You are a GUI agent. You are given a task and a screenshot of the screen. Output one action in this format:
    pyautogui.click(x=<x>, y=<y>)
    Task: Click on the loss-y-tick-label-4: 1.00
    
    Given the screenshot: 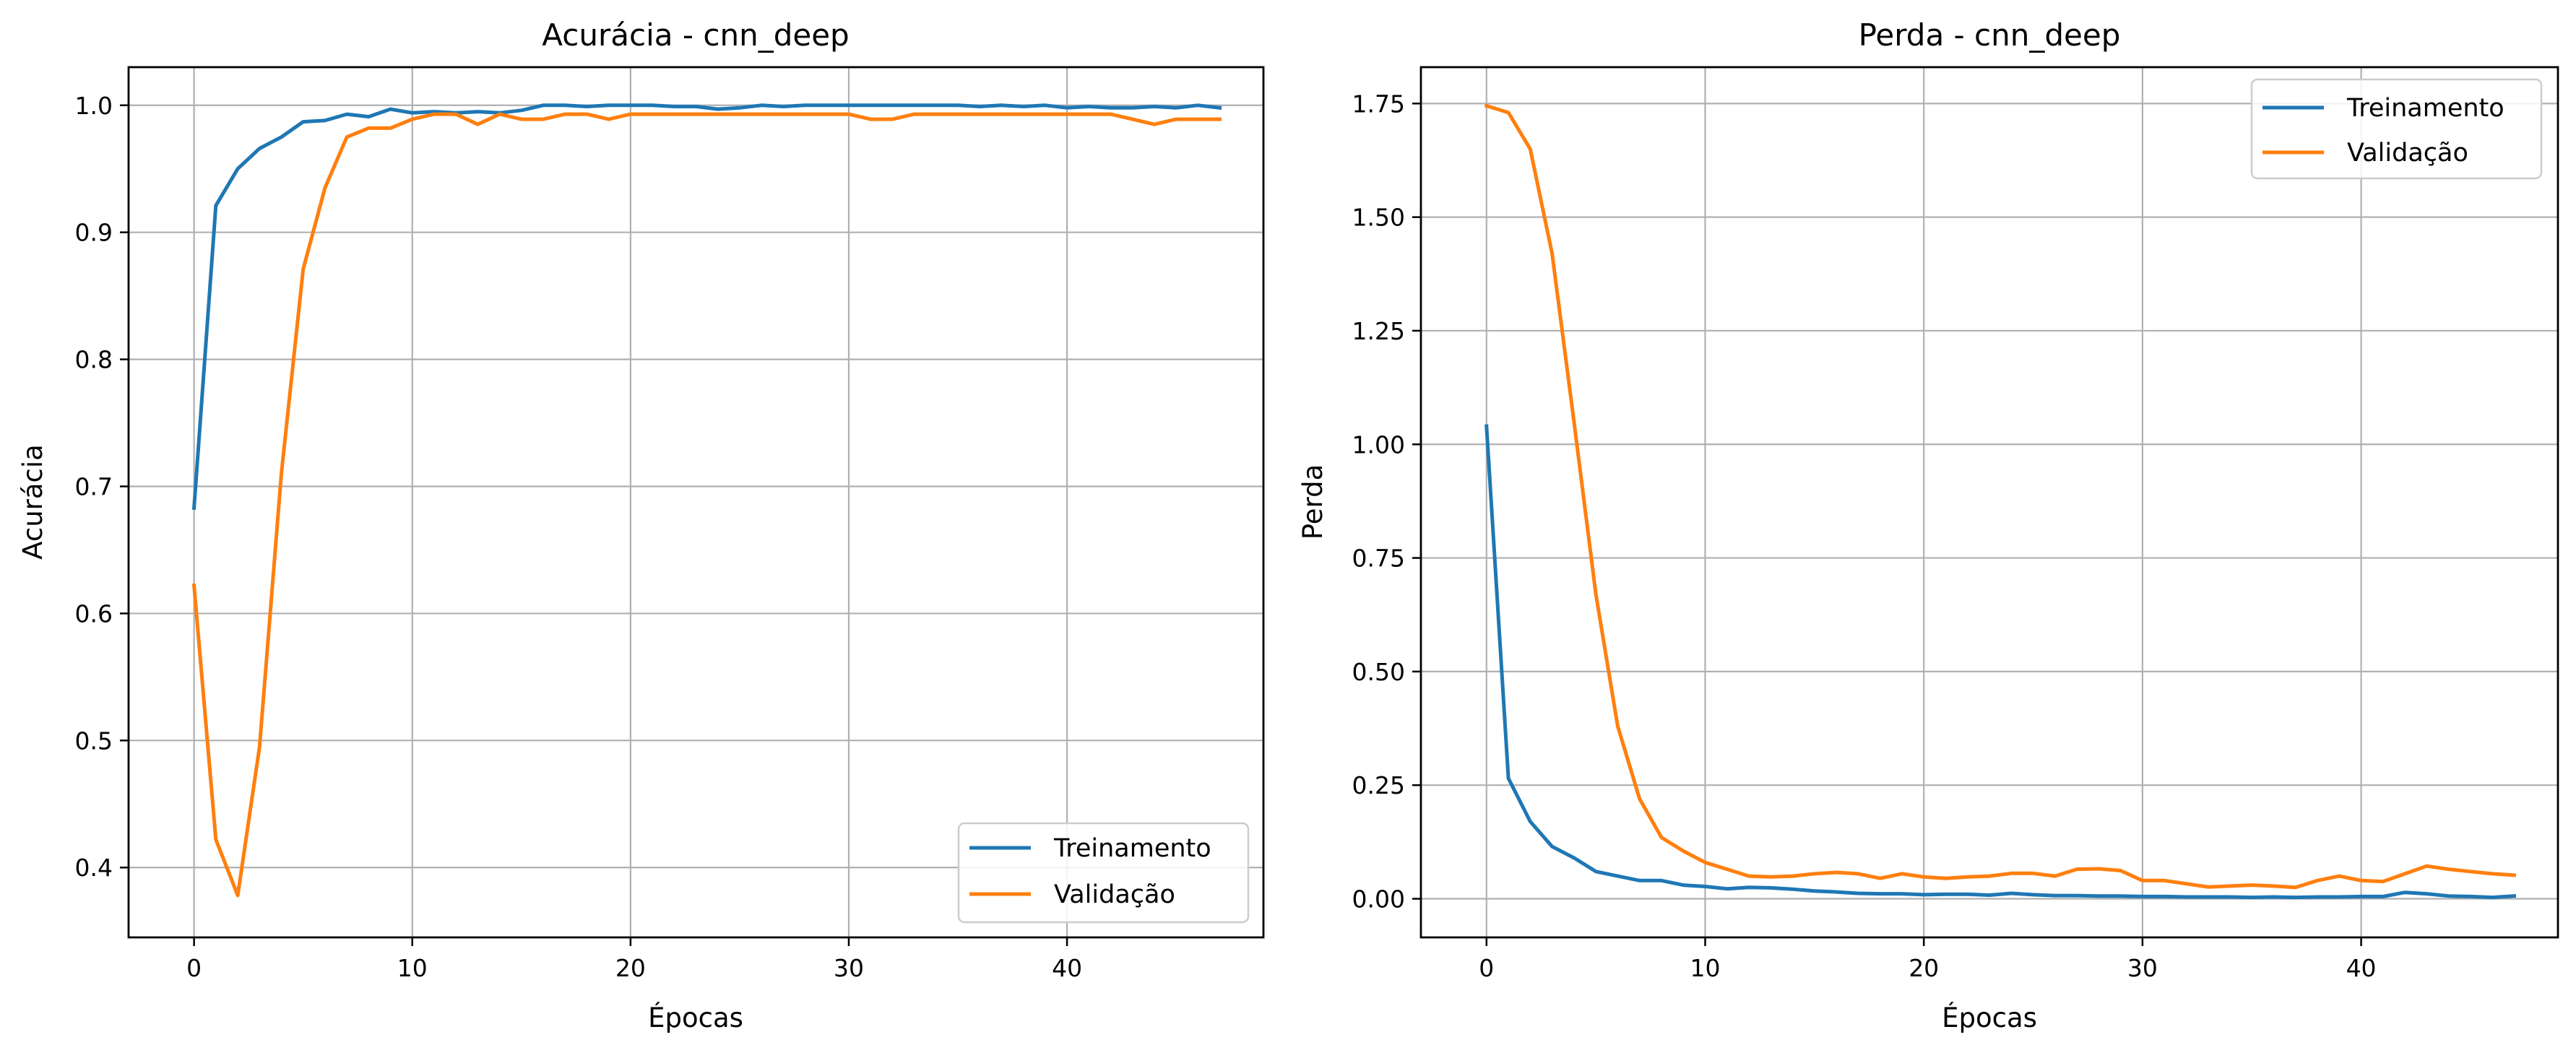 What is the action you would take?
    pyautogui.click(x=1378, y=444)
    